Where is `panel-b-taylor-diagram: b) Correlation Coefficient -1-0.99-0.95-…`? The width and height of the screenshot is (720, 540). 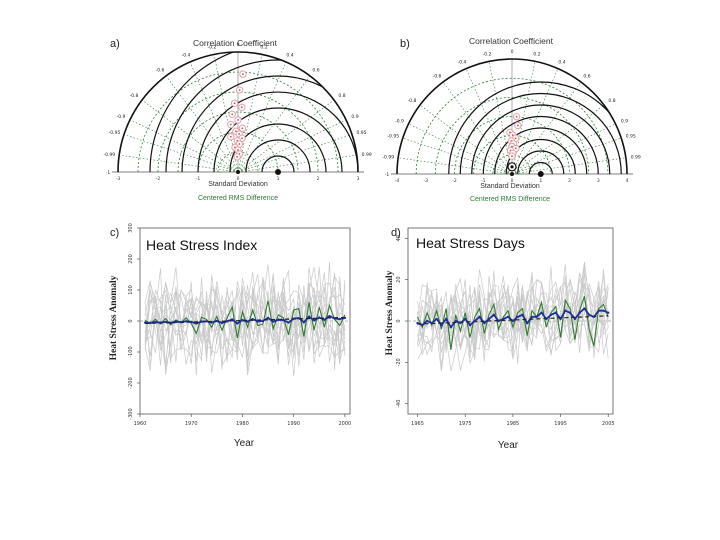 panel-b-taylor-diagram: b) Correlation Coefficient -1-0.99-0.95-… is located at coordinates (511, 119).